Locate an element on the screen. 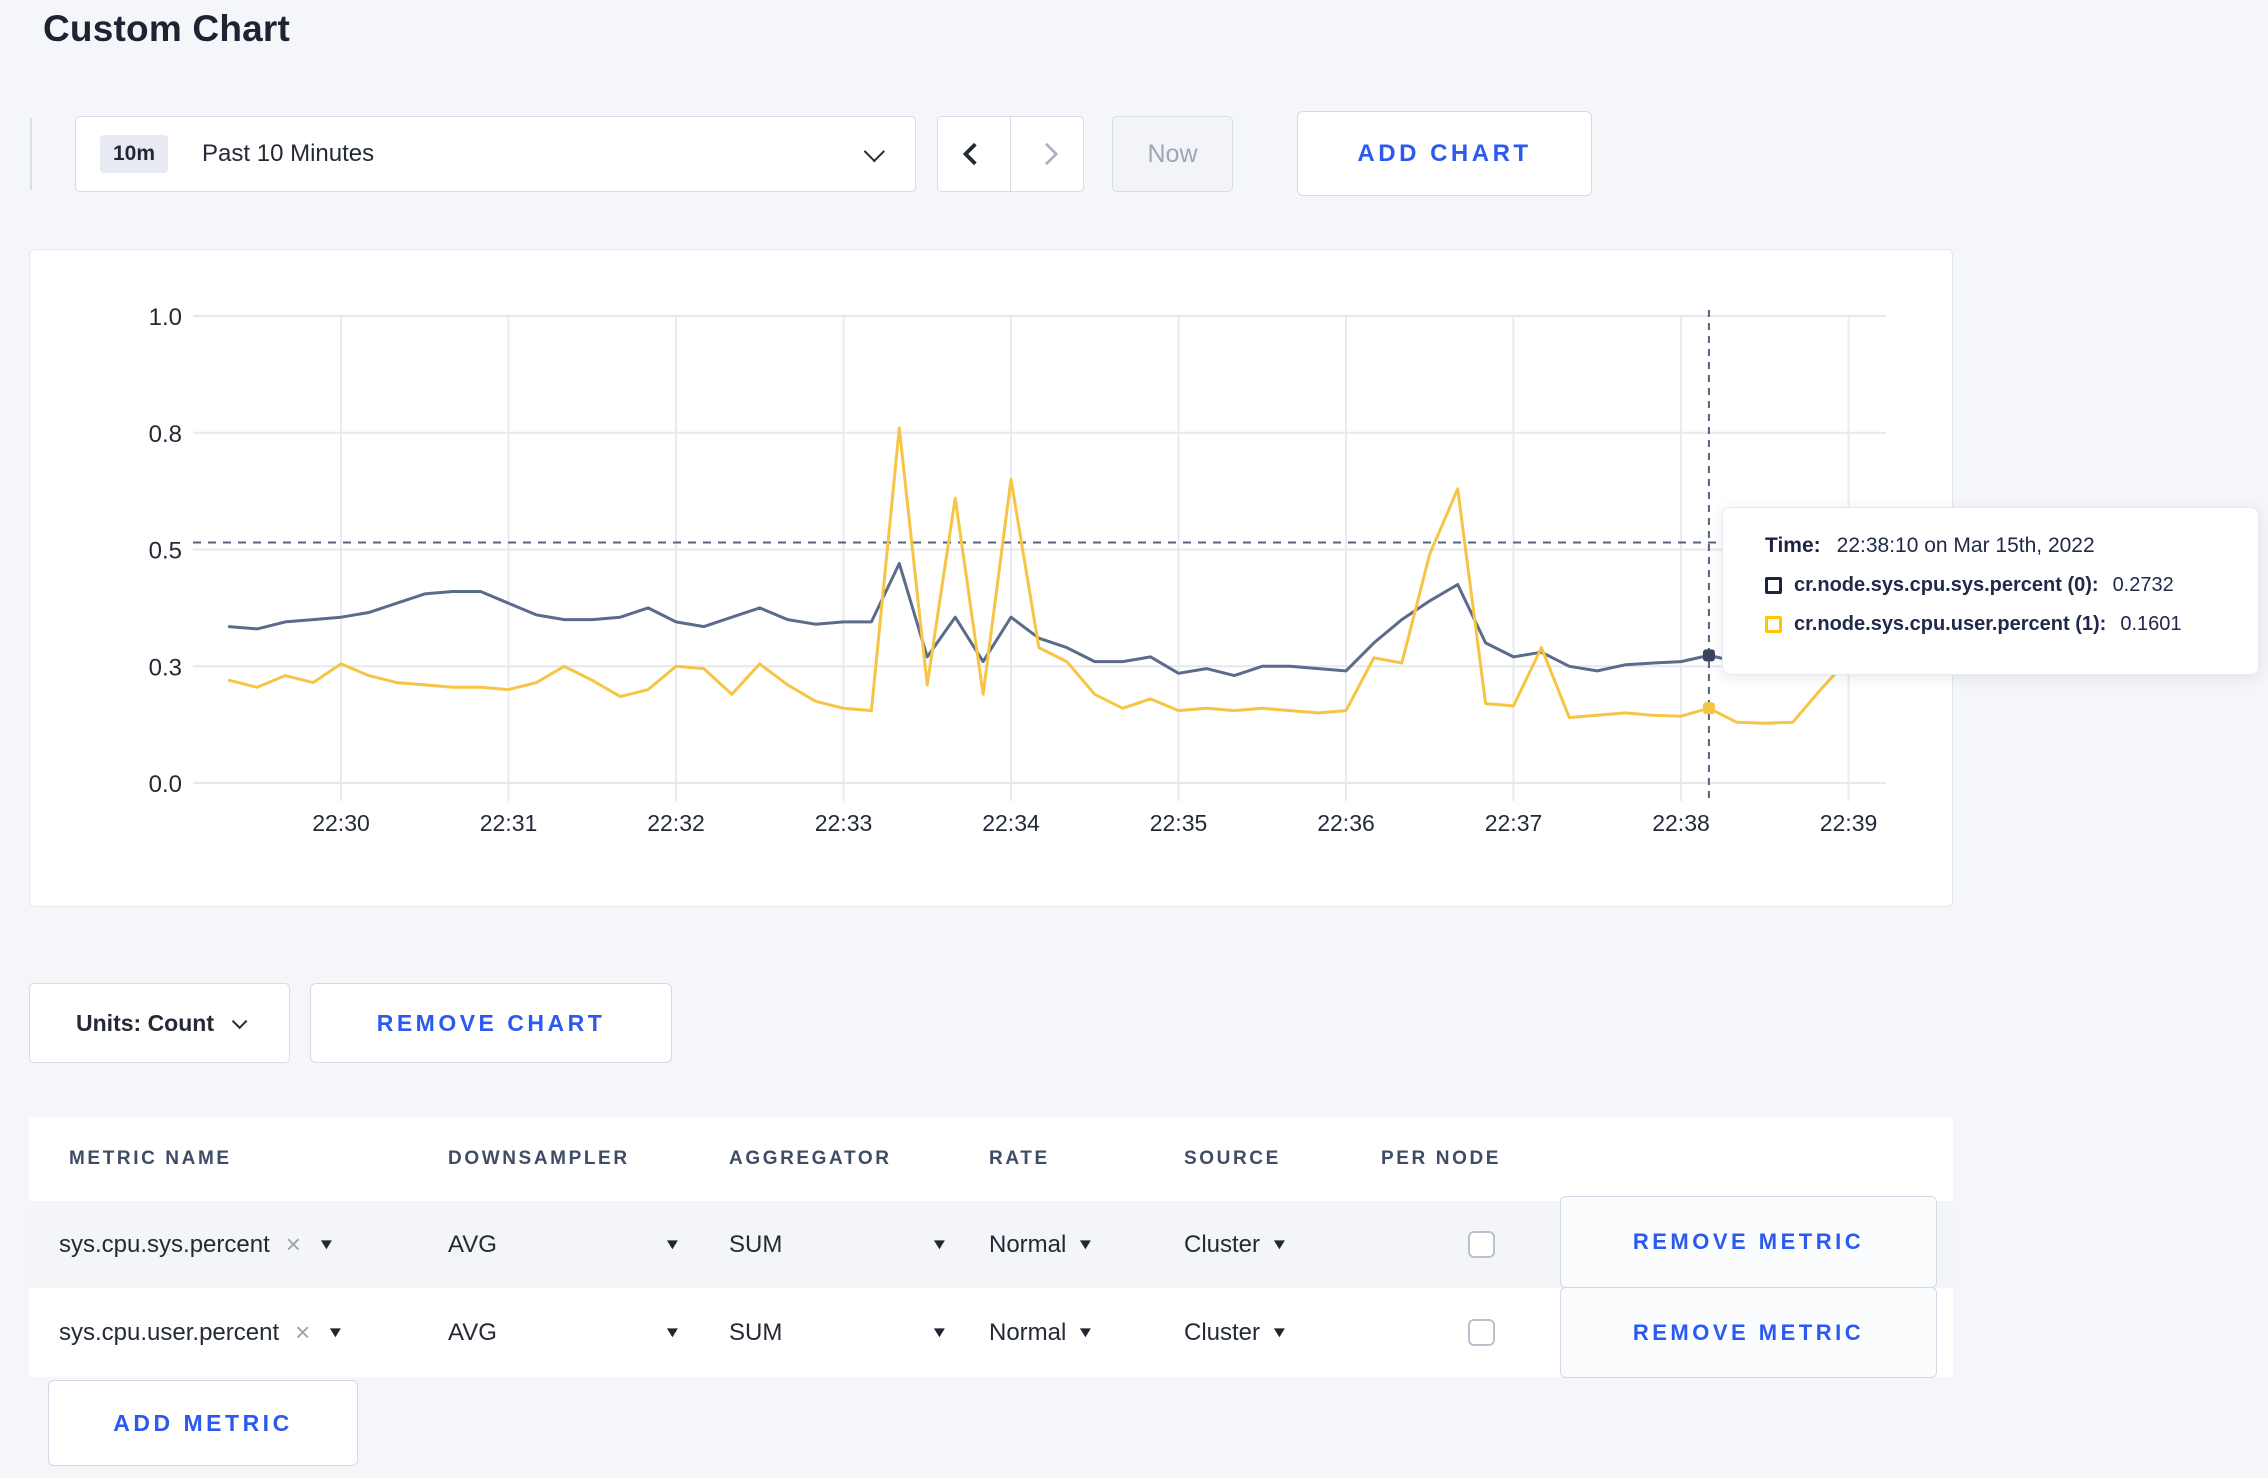 This screenshot has width=2268, height=1478. x-axis-label: 22:36 is located at coordinates (1346, 823).